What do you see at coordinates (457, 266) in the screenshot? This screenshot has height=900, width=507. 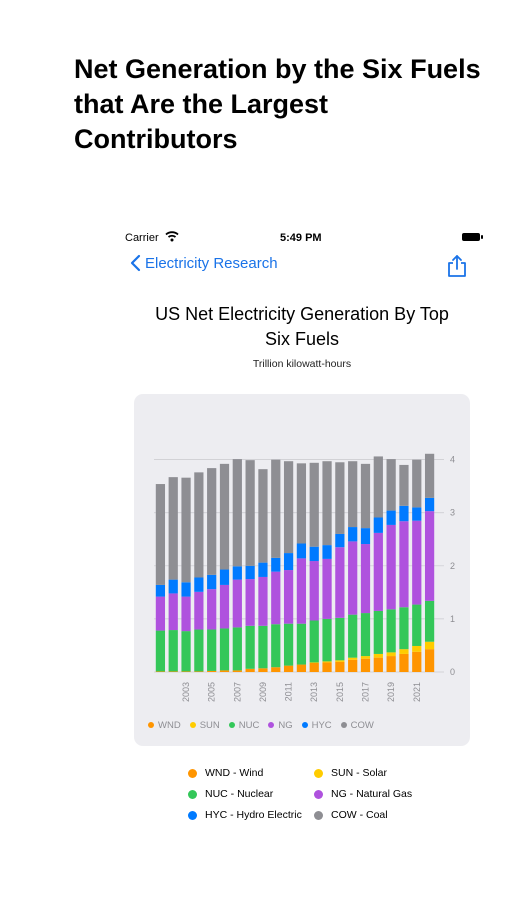 I see `share-icon` at bounding box center [457, 266].